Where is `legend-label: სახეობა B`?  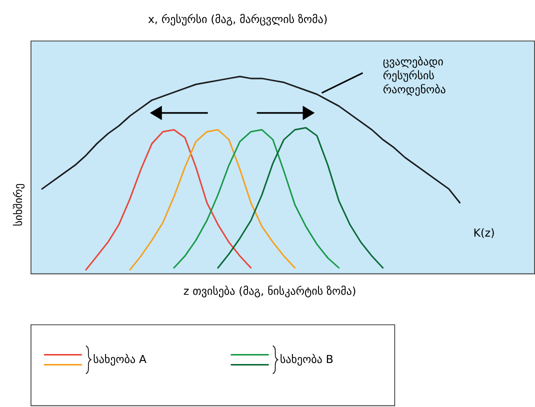 legend-label: სახეობა B is located at coordinates (306, 360).